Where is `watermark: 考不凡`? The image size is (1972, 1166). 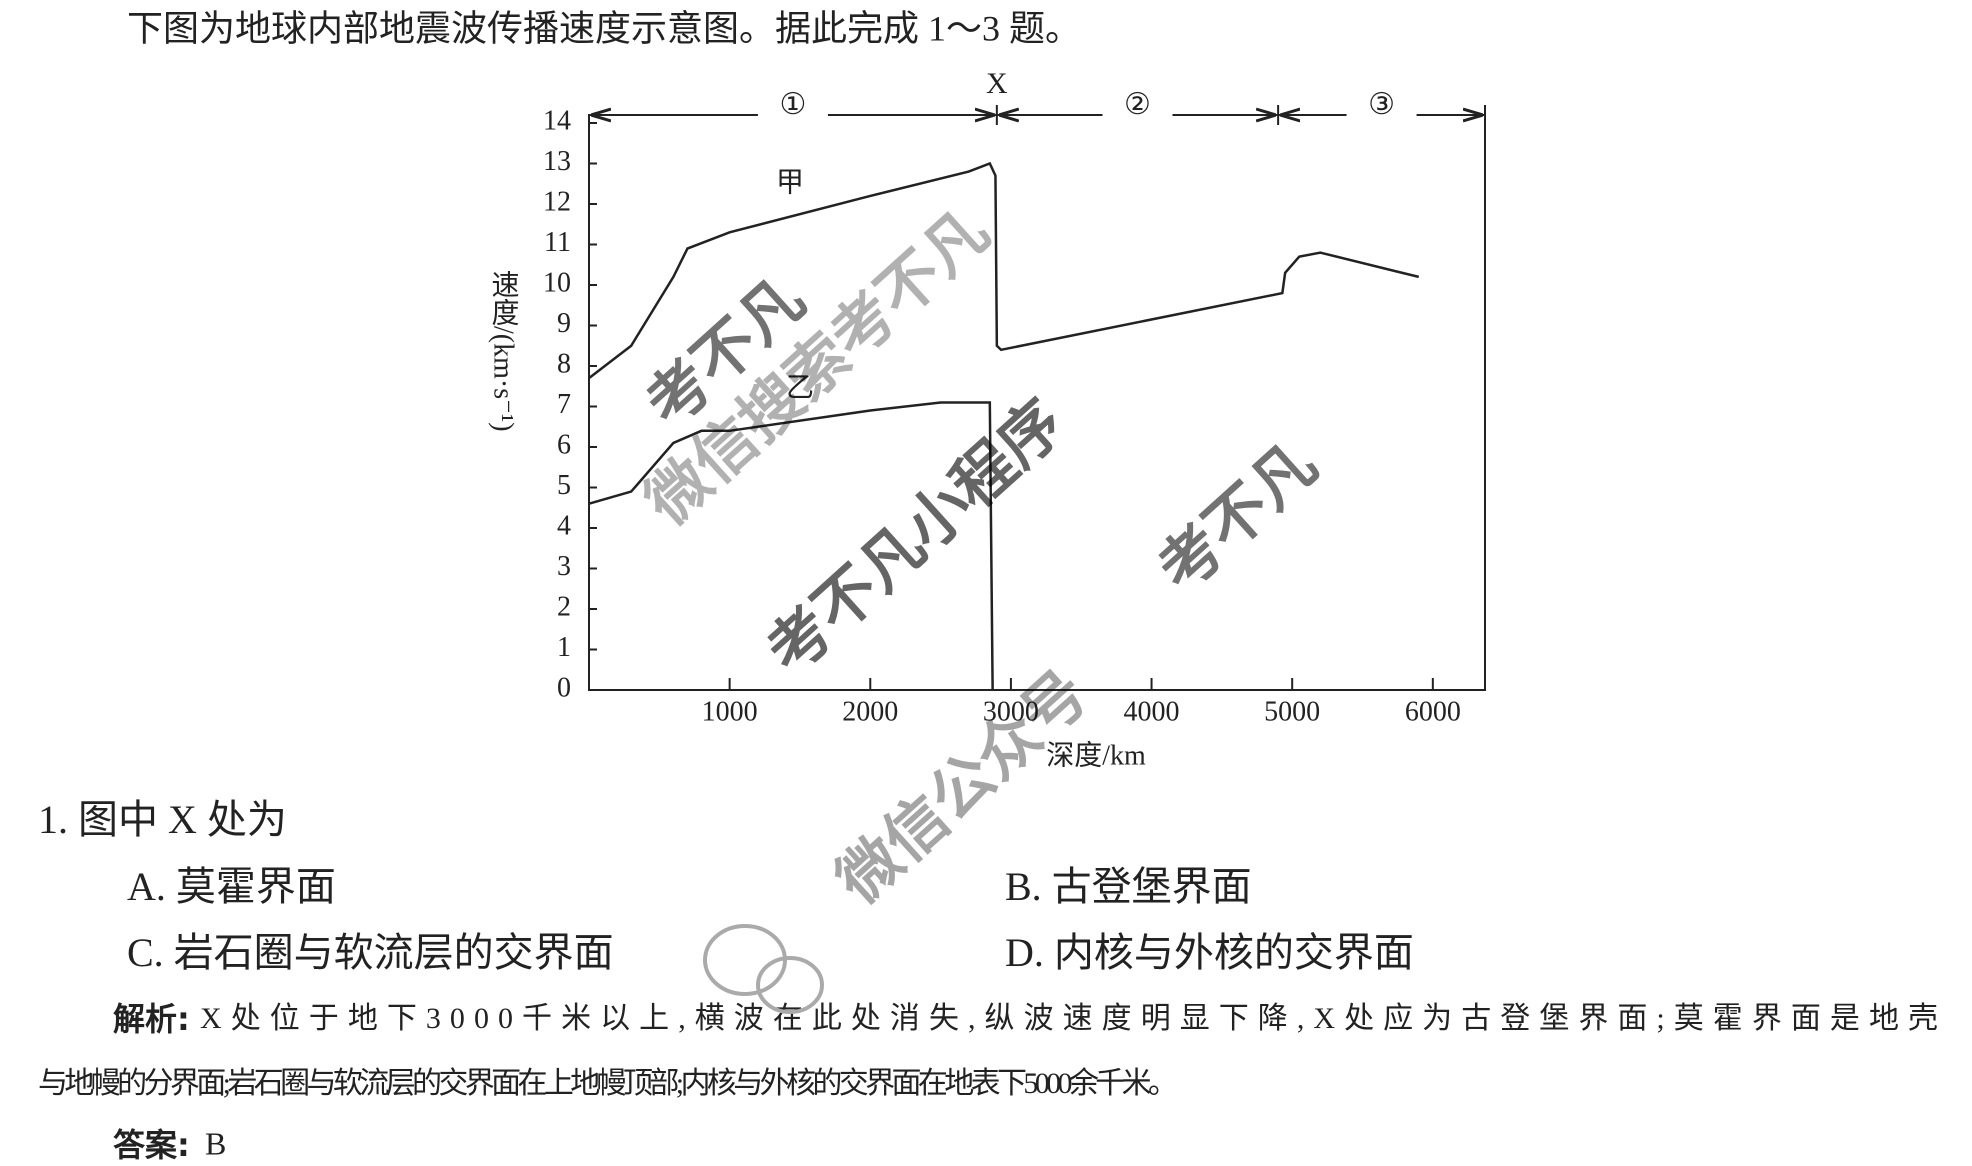 watermark: 考不凡 is located at coordinates (1237, 516).